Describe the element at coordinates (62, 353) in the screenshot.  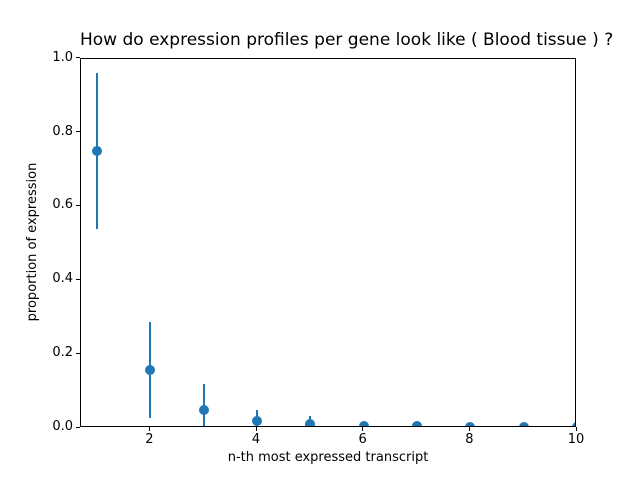
I see `y-tick-label: 0.2` at that location.